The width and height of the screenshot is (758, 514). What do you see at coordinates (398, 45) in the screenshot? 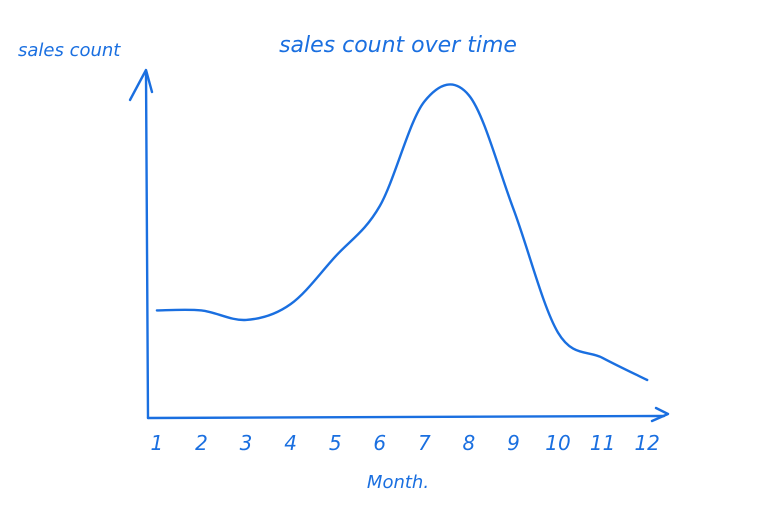
I see `chart-title: sales count over time` at bounding box center [398, 45].